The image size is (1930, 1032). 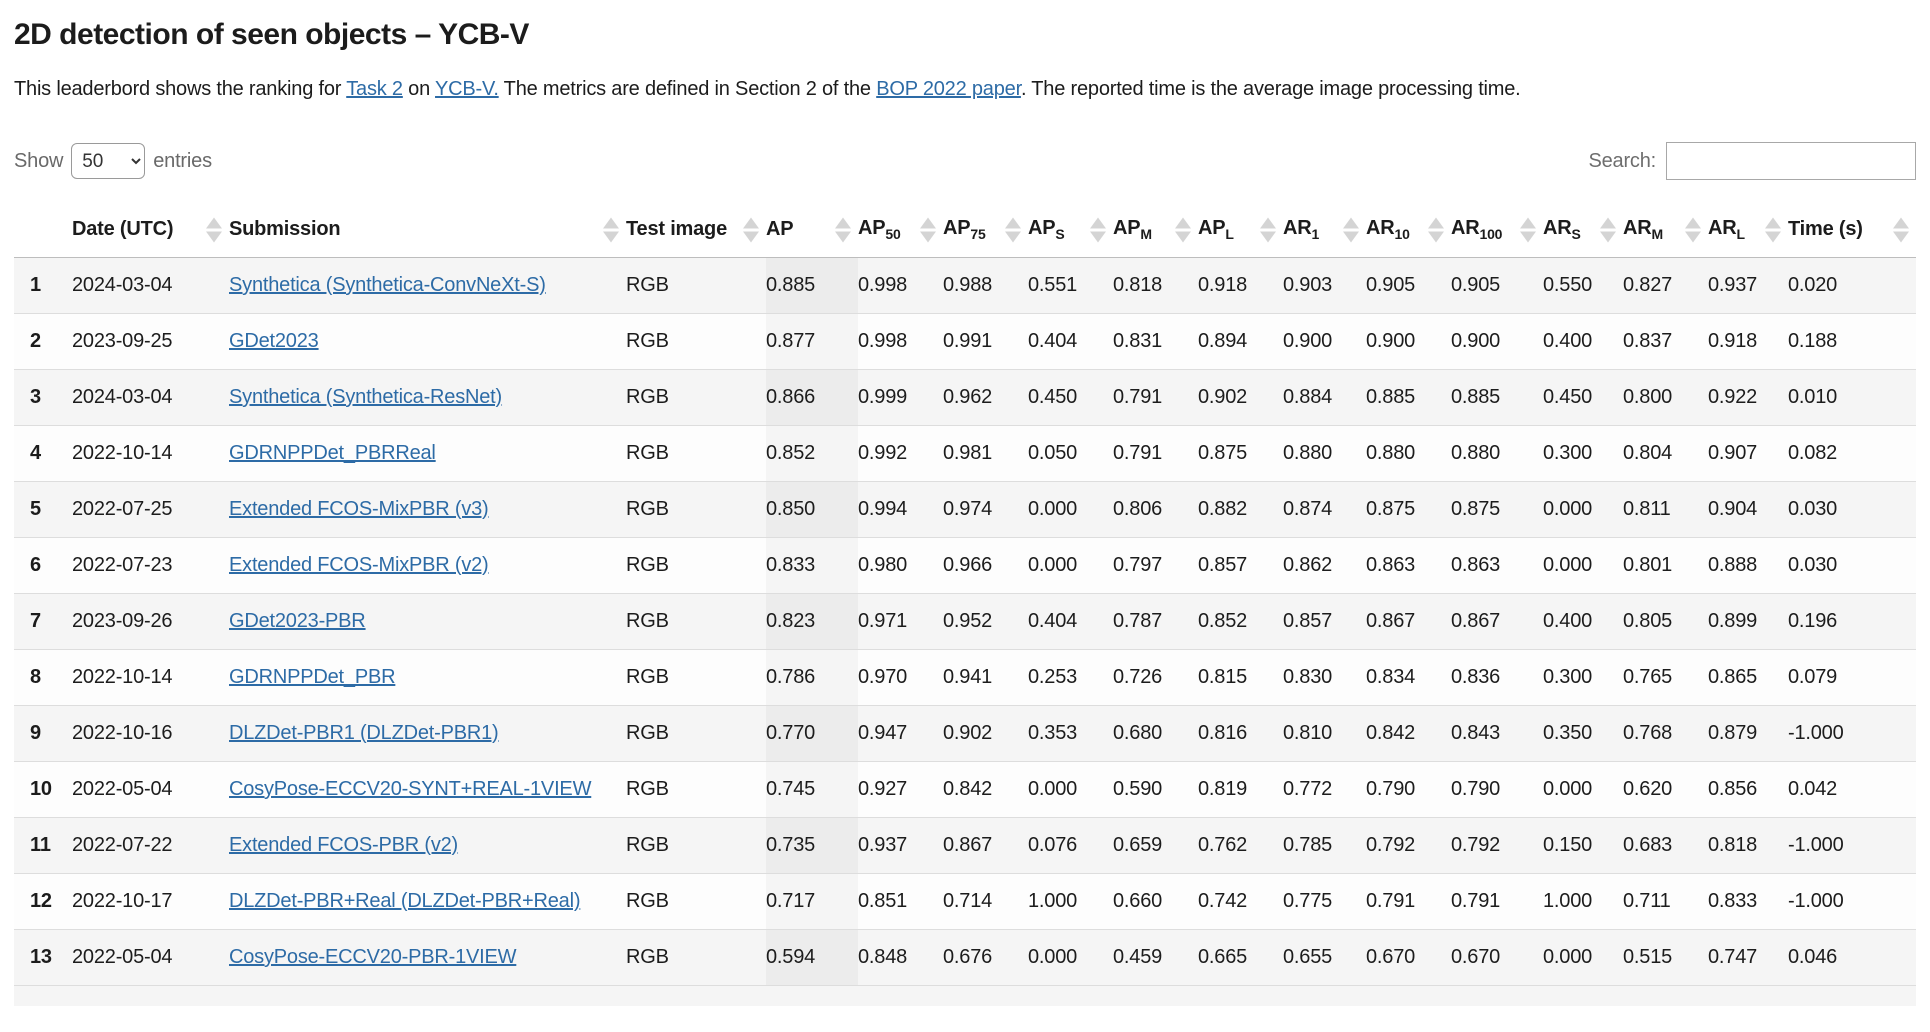 I want to click on submission-link: GDRNPPDet_PBR, so click(x=312, y=677).